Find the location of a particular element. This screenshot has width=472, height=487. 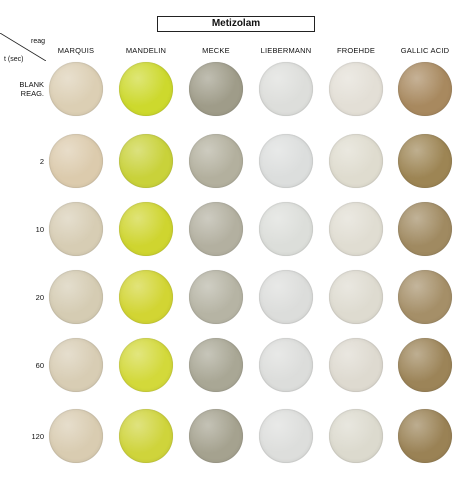

column-header-mecke: MECKE is located at coordinates (216, 50).